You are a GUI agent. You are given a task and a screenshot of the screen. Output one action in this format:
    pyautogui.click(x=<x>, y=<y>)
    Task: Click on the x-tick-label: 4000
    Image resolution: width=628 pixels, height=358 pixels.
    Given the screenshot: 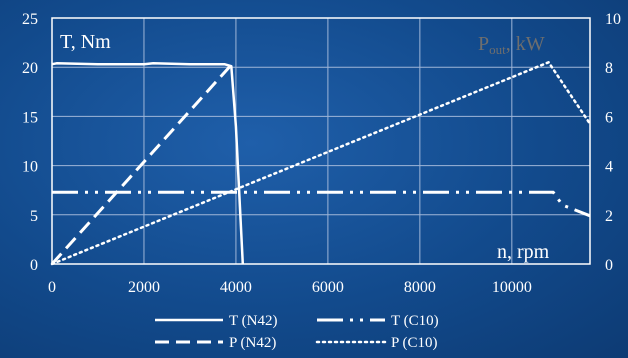 What is the action you would take?
    pyautogui.click(x=236, y=287)
    